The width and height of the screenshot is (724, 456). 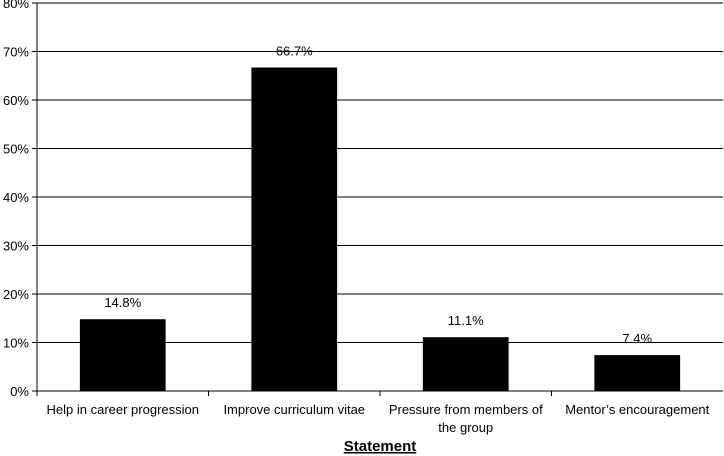 What do you see at coordinates (122, 302) in the screenshot?
I see `data-label: 14.8%` at bounding box center [122, 302].